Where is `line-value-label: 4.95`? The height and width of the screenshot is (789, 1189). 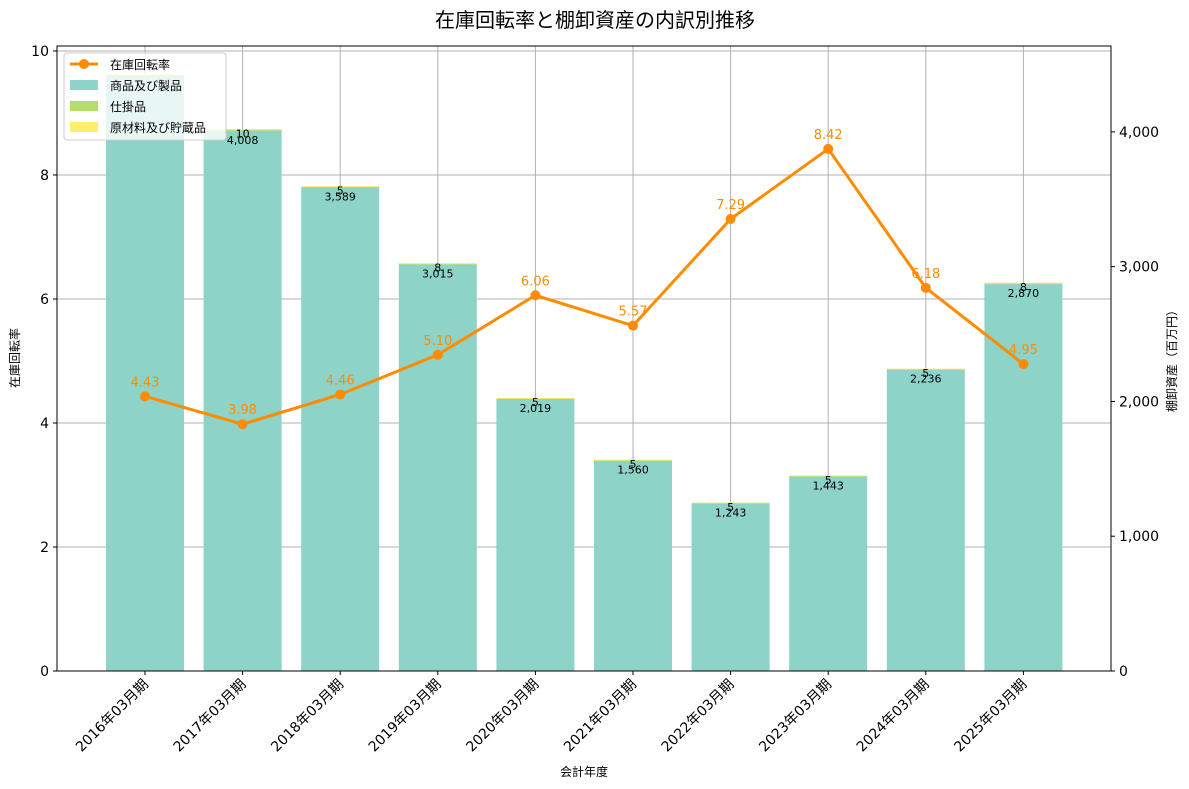
line-value-label: 4.95 is located at coordinates (1023, 350).